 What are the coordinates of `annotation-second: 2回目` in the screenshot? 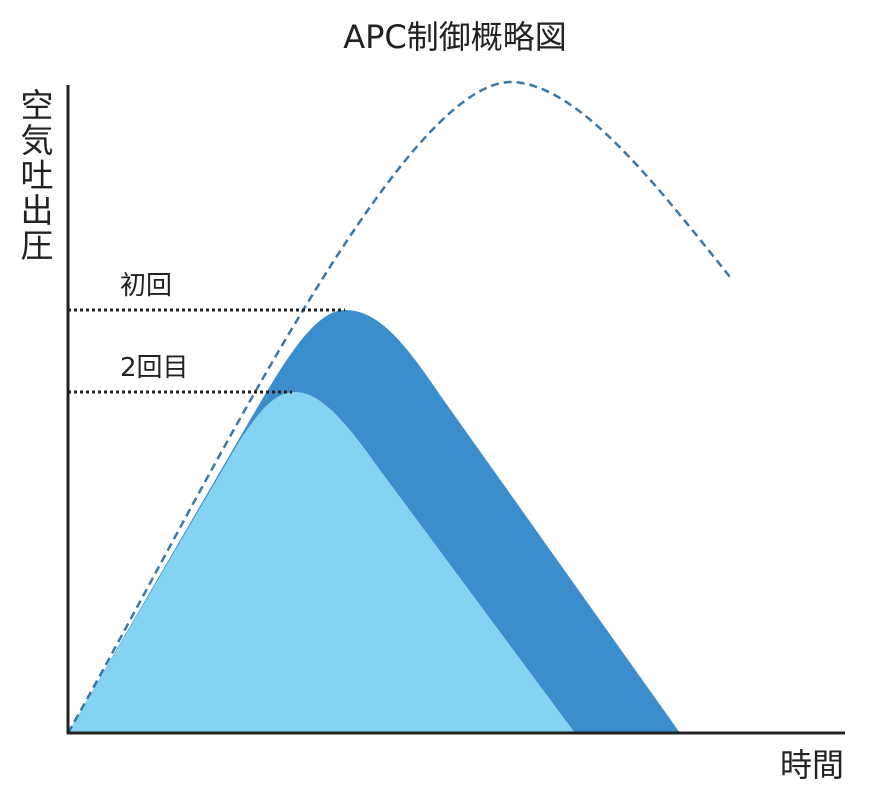 It's located at (154, 368).